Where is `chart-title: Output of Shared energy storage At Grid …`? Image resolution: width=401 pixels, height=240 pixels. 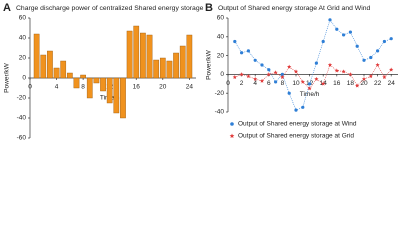
chart-title: Output of Shared energy storage At Grid … is located at coordinates (294, 8).